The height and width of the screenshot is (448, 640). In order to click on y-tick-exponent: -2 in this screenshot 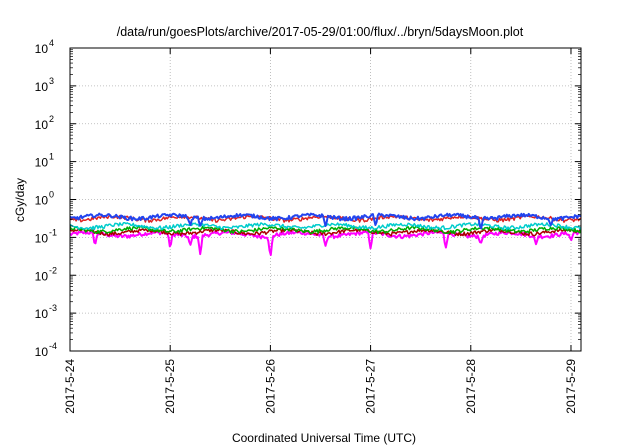, I will do `click(53, 270)`.